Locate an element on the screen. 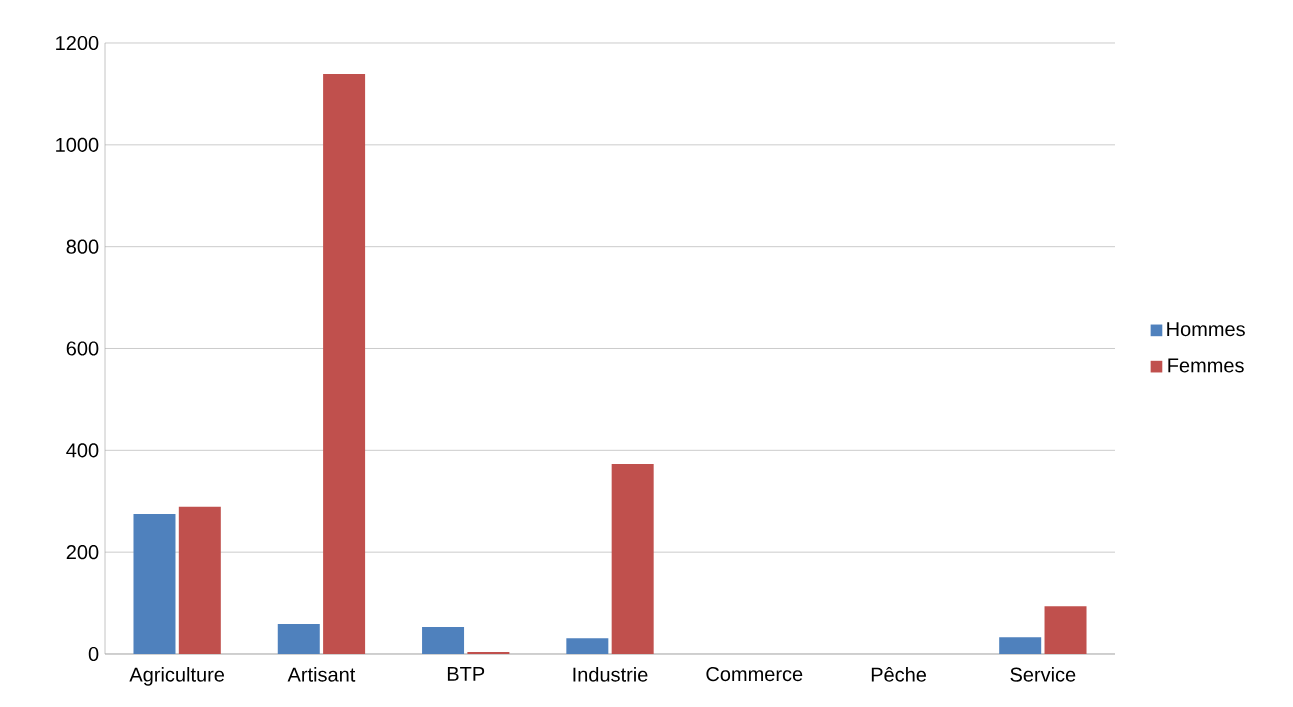 This screenshot has width=1293, height=707. y-tick-label: 600 is located at coordinates (82, 348).